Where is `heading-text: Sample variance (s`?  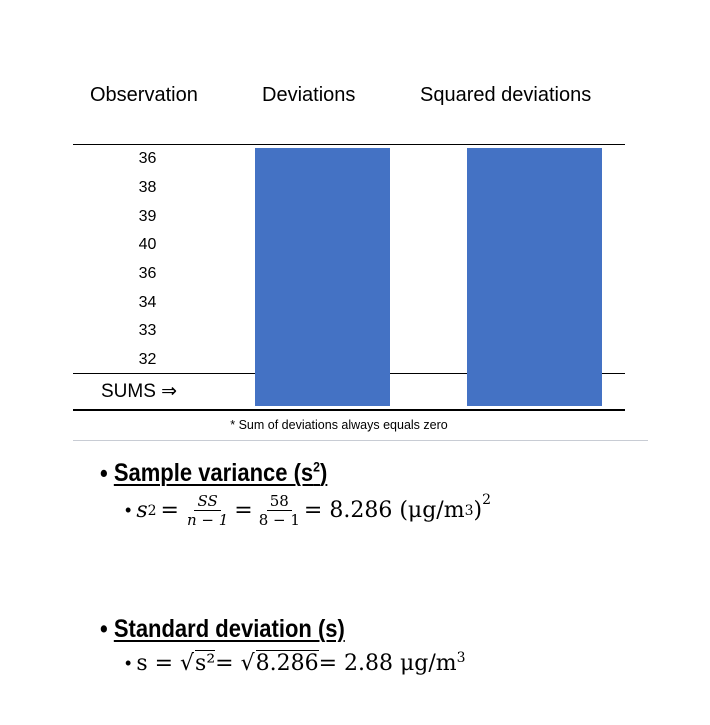
heading-text: Sample variance (s is located at coordinates (213, 473).